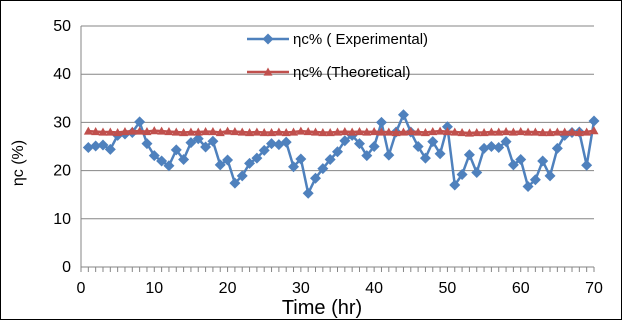 This screenshot has width=622, height=324. Describe the element at coordinates (66, 267) in the screenshot. I see `y-tick-label: 0` at that location.